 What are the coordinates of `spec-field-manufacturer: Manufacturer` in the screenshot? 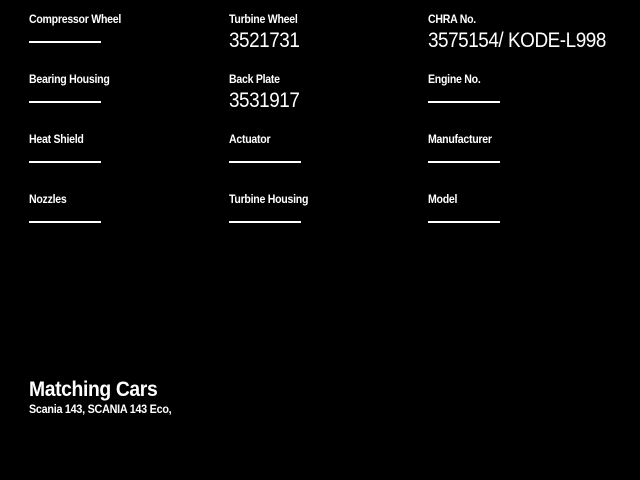 It's located at (534, 162).